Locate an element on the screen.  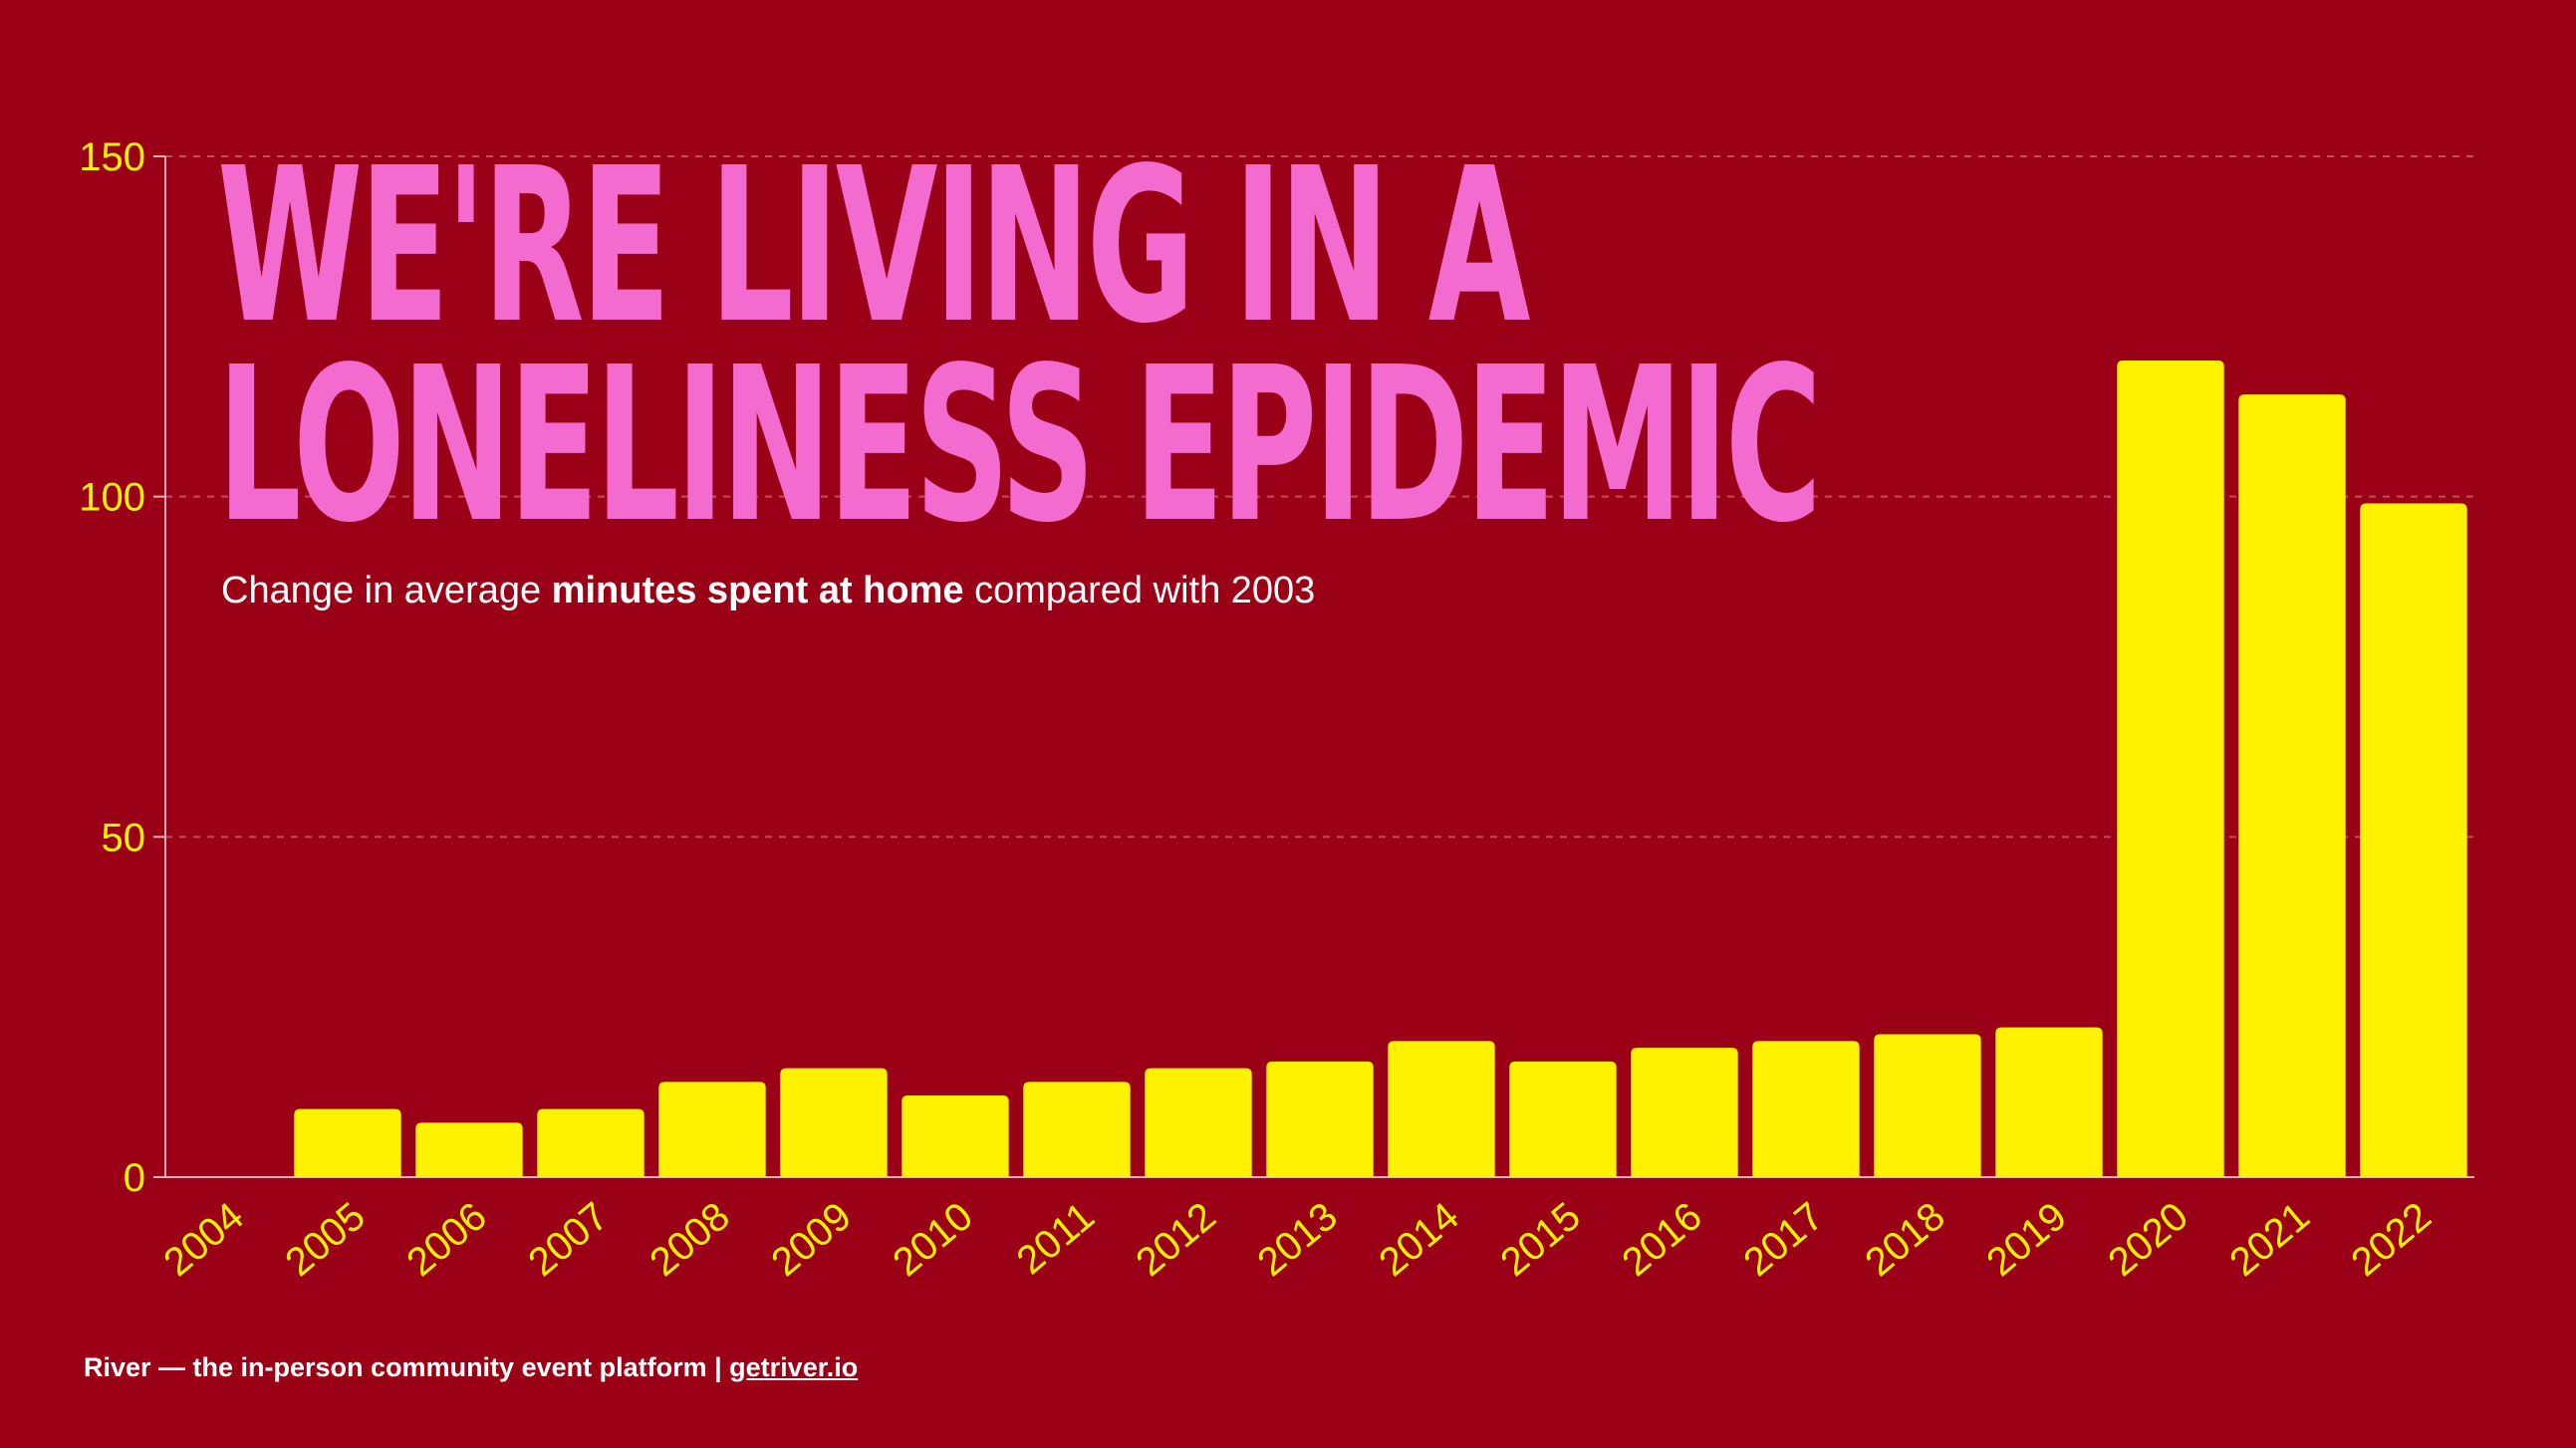
subtitle-suffix: compared with 2003 is located at coordinates (1139, 590).